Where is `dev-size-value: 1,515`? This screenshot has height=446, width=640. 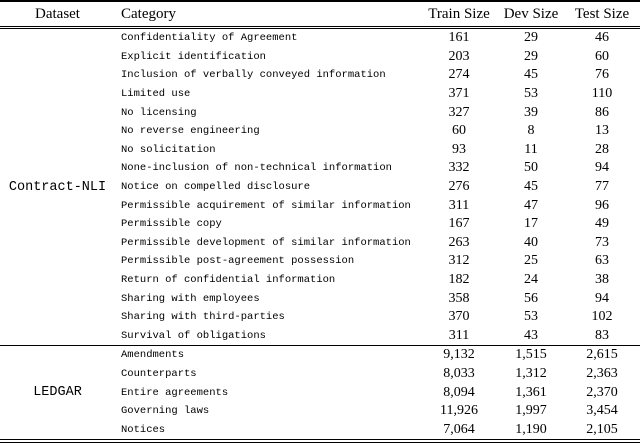 dev-size-value: 1,515 is located at coordinates (531, 355).